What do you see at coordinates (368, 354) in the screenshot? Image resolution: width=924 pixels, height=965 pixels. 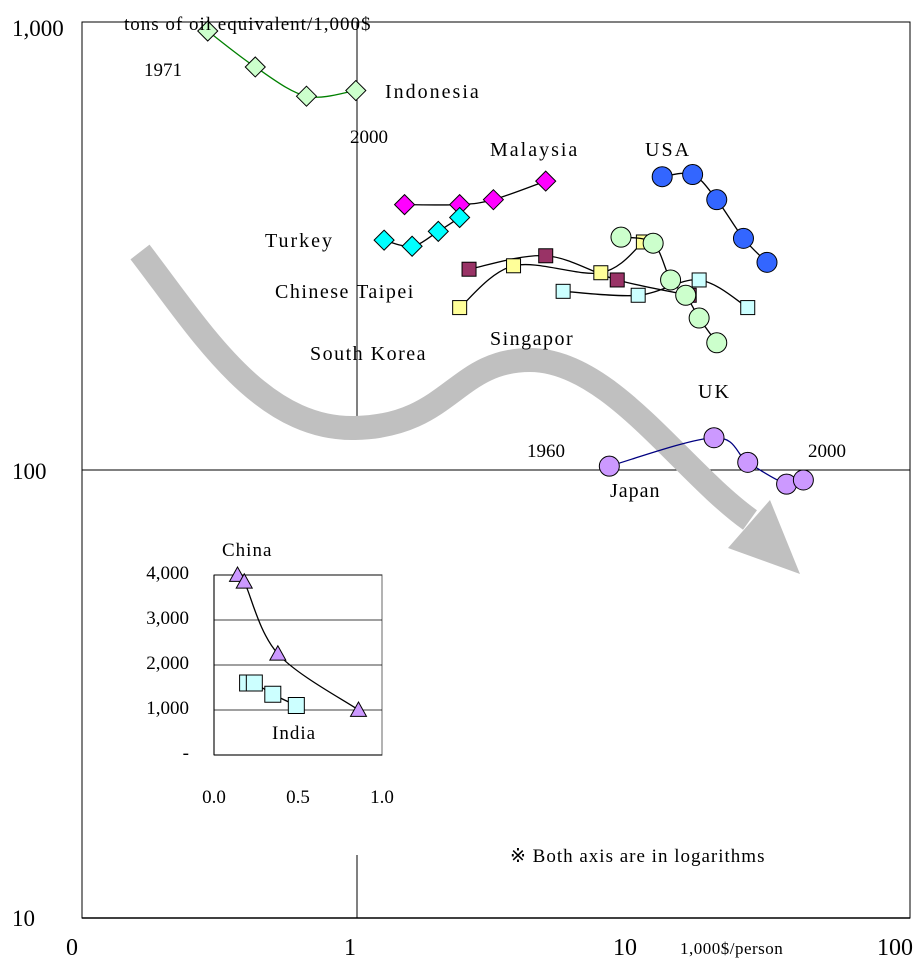 I see `label-south-korea: South Korea` at bounding box center [368, 354].